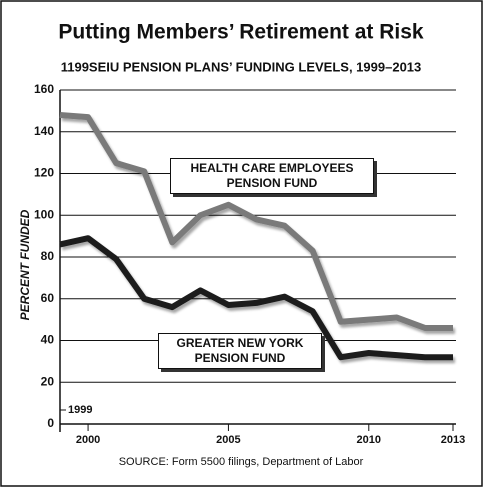 This screenshot has width=483, height=487. Describe the element at coordinates (80, 410) in the screenshot. I see `x-tick-label: 1999` at that location.